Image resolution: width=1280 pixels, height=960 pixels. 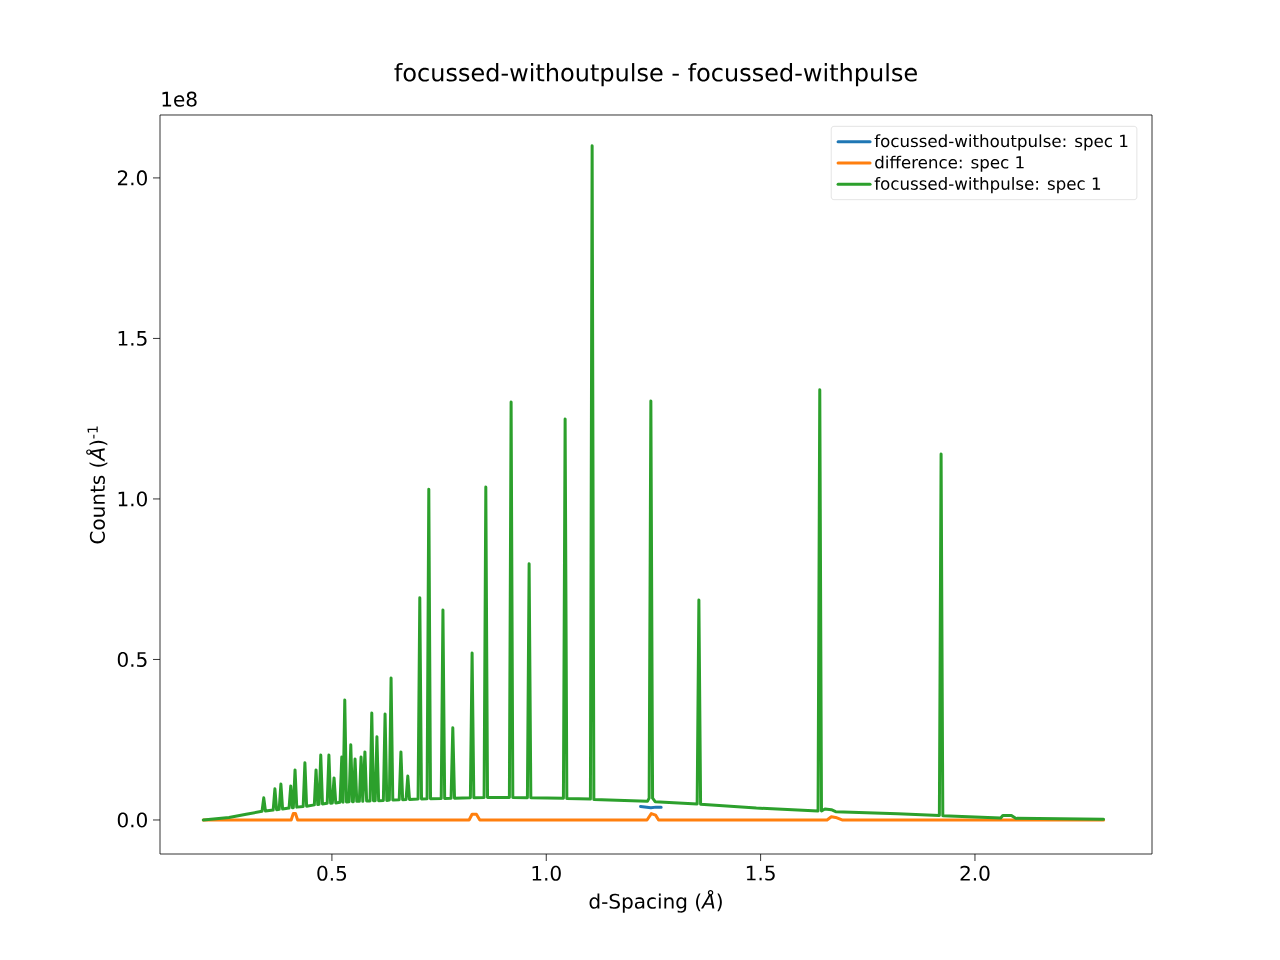 What do you see at coordinates (132, 820) in the screenshot?
I see `y-tick-label: 0.0` at bounding box center [132, 820].